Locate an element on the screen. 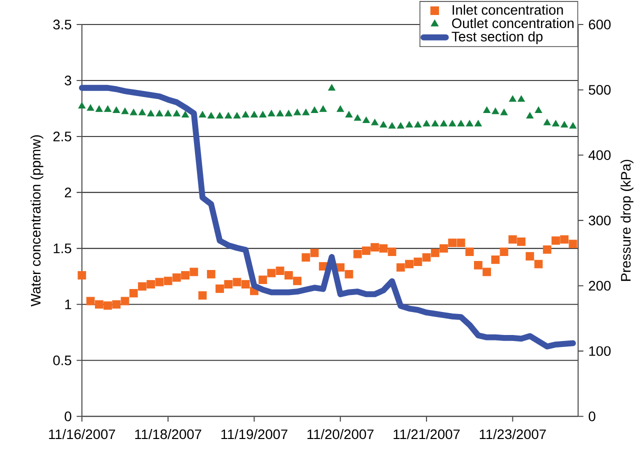 The height and width of the screenshot is (451, 636). y-tick-label: 0 is located at coordinates (68, 417).